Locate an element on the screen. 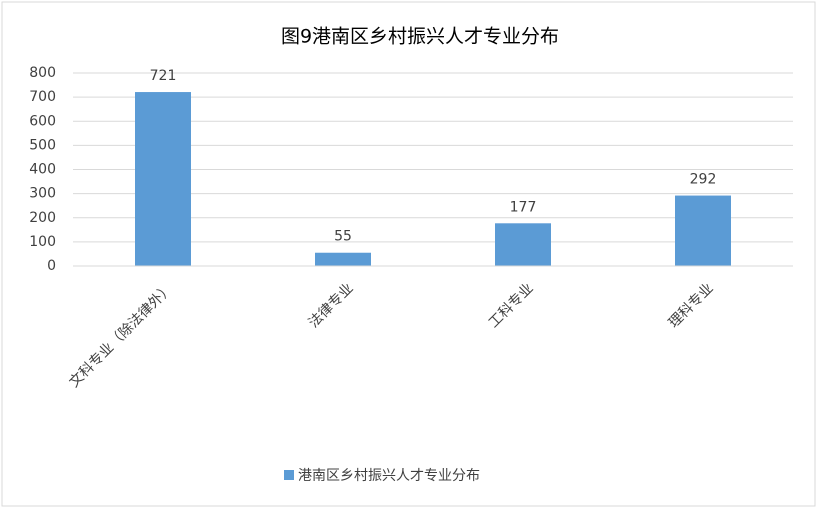 This screenshot has height=509, width=818. data-label: 55 is located at coordinates (343, 237).